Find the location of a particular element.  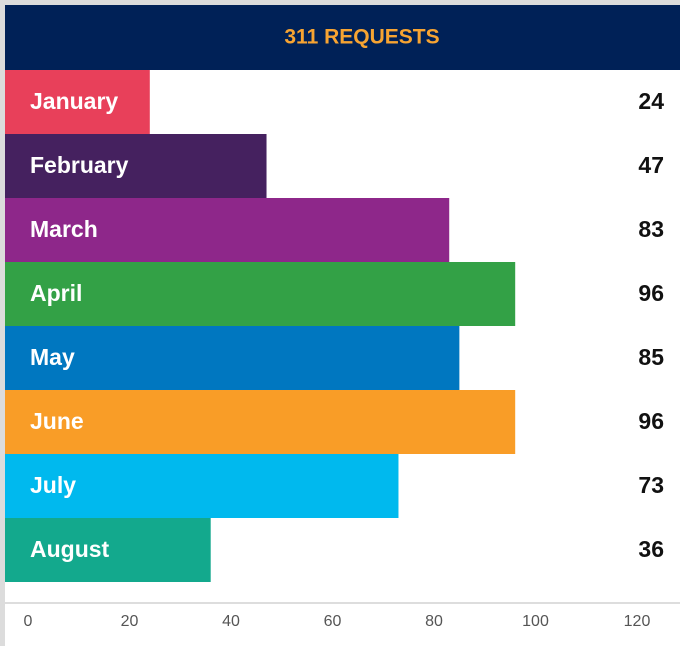

category-label: June is located at coordinates (57, 421).